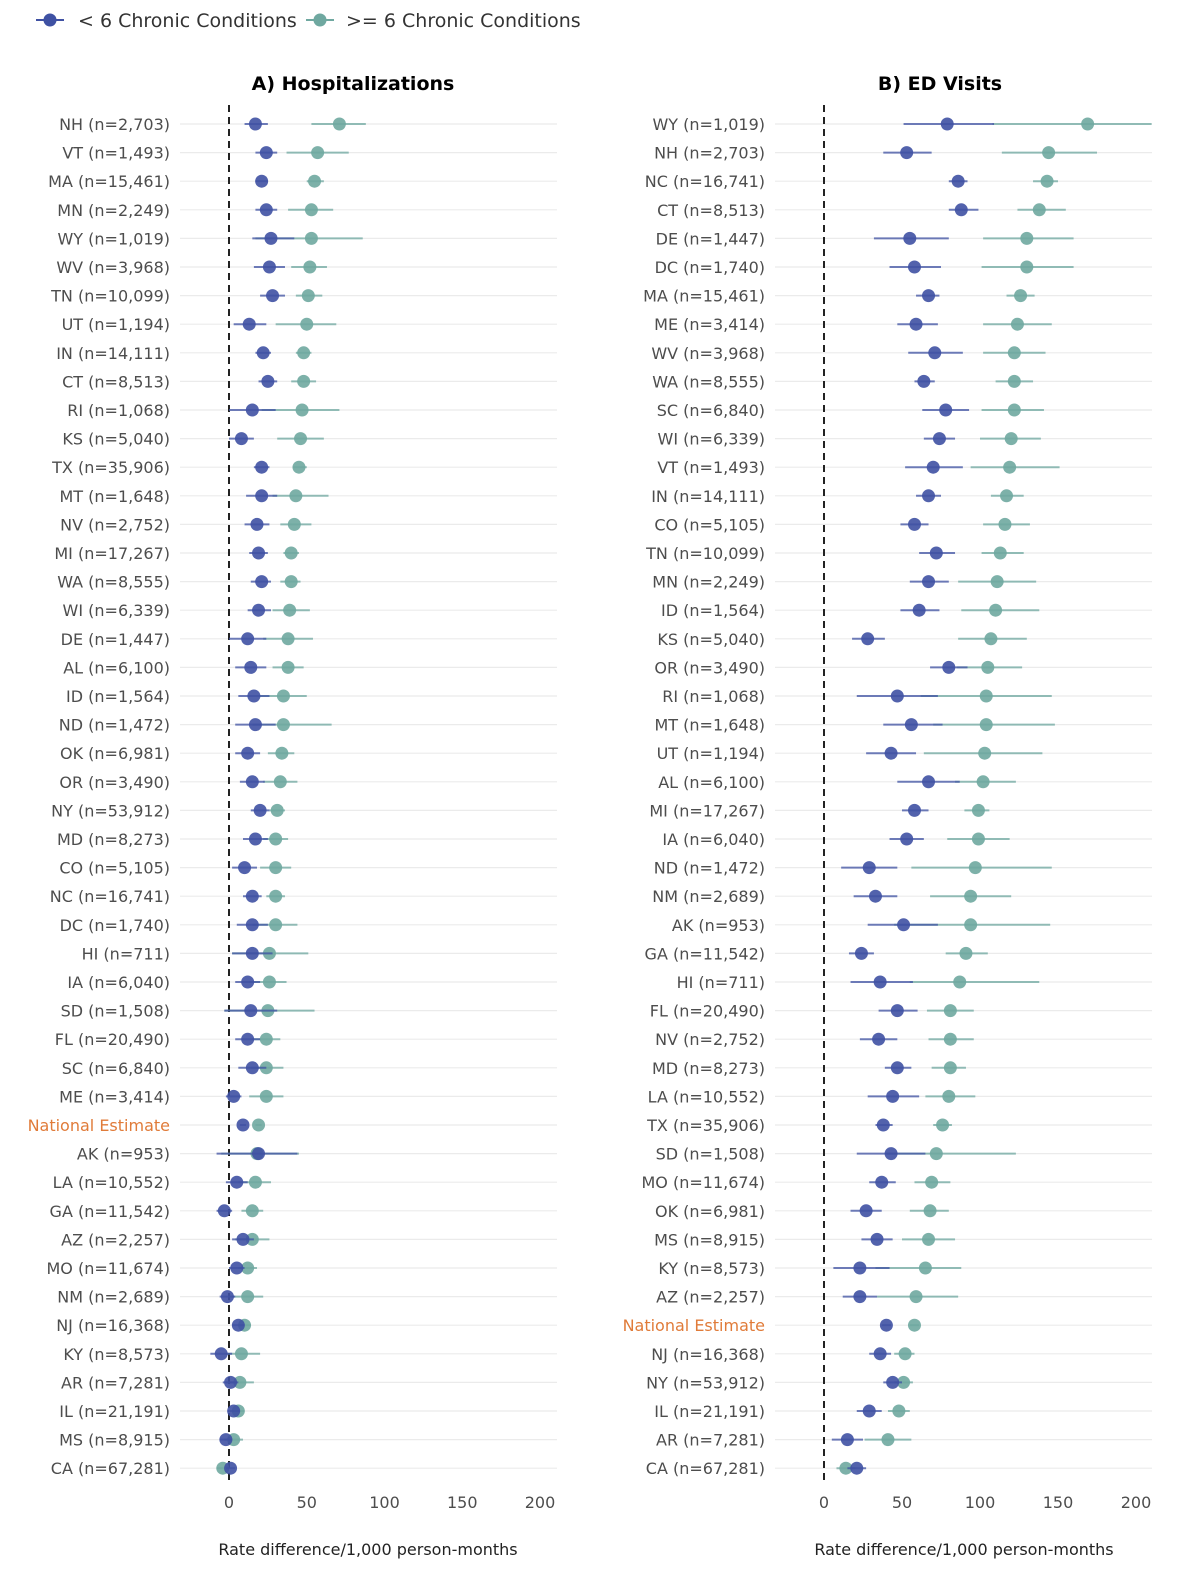 The height and width of the screenshot is (1594, 1185). Describe the element at coordinates (721, 982) in the screenshot. I see `row-label: HI (n=711)` at that location.